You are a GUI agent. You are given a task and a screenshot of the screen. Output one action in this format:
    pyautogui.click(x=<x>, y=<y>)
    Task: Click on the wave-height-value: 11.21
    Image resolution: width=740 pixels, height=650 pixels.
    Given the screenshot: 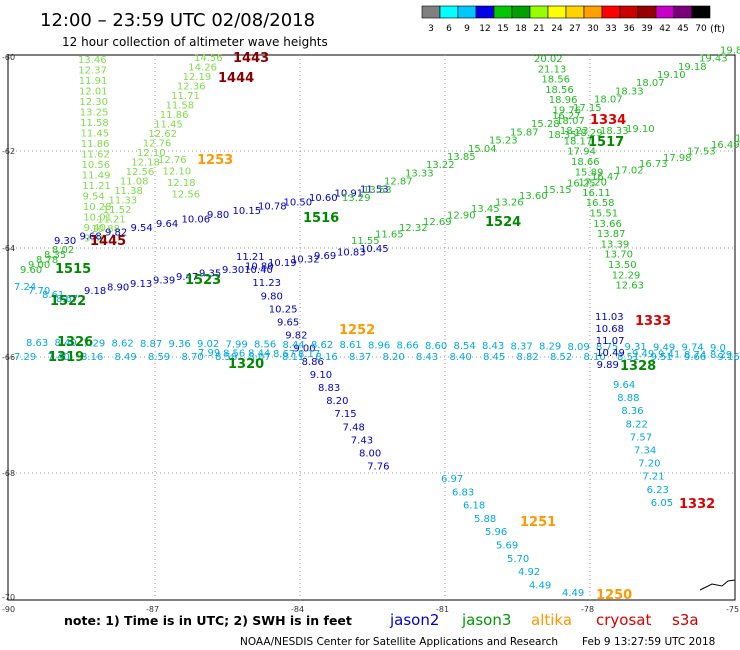 What is the action you would take?
    pyautogui.click(x=96, y=186)
    